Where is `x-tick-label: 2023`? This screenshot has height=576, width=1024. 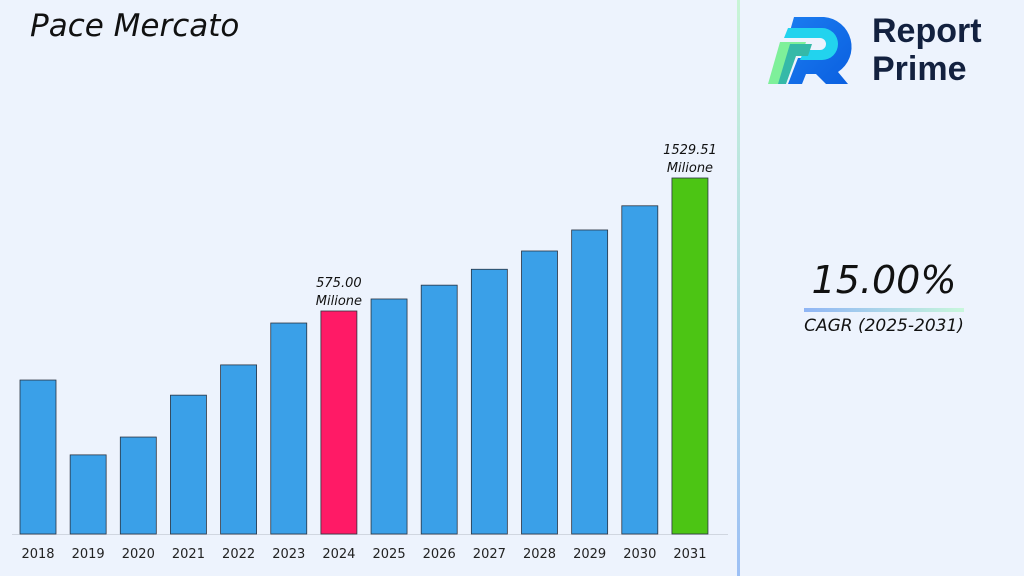
x-tick-label: 2023 is located at coordinates (288, 554).